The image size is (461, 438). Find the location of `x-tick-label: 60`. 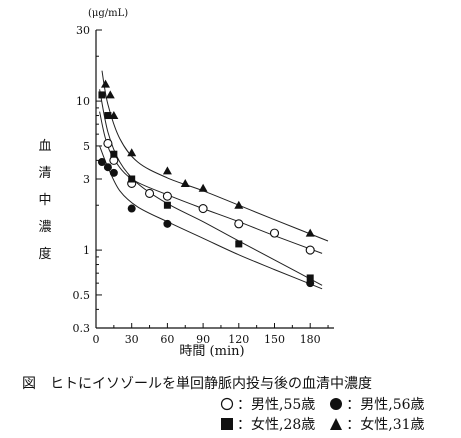

x-tick-label: 60 is located at coordinates (167, 339).